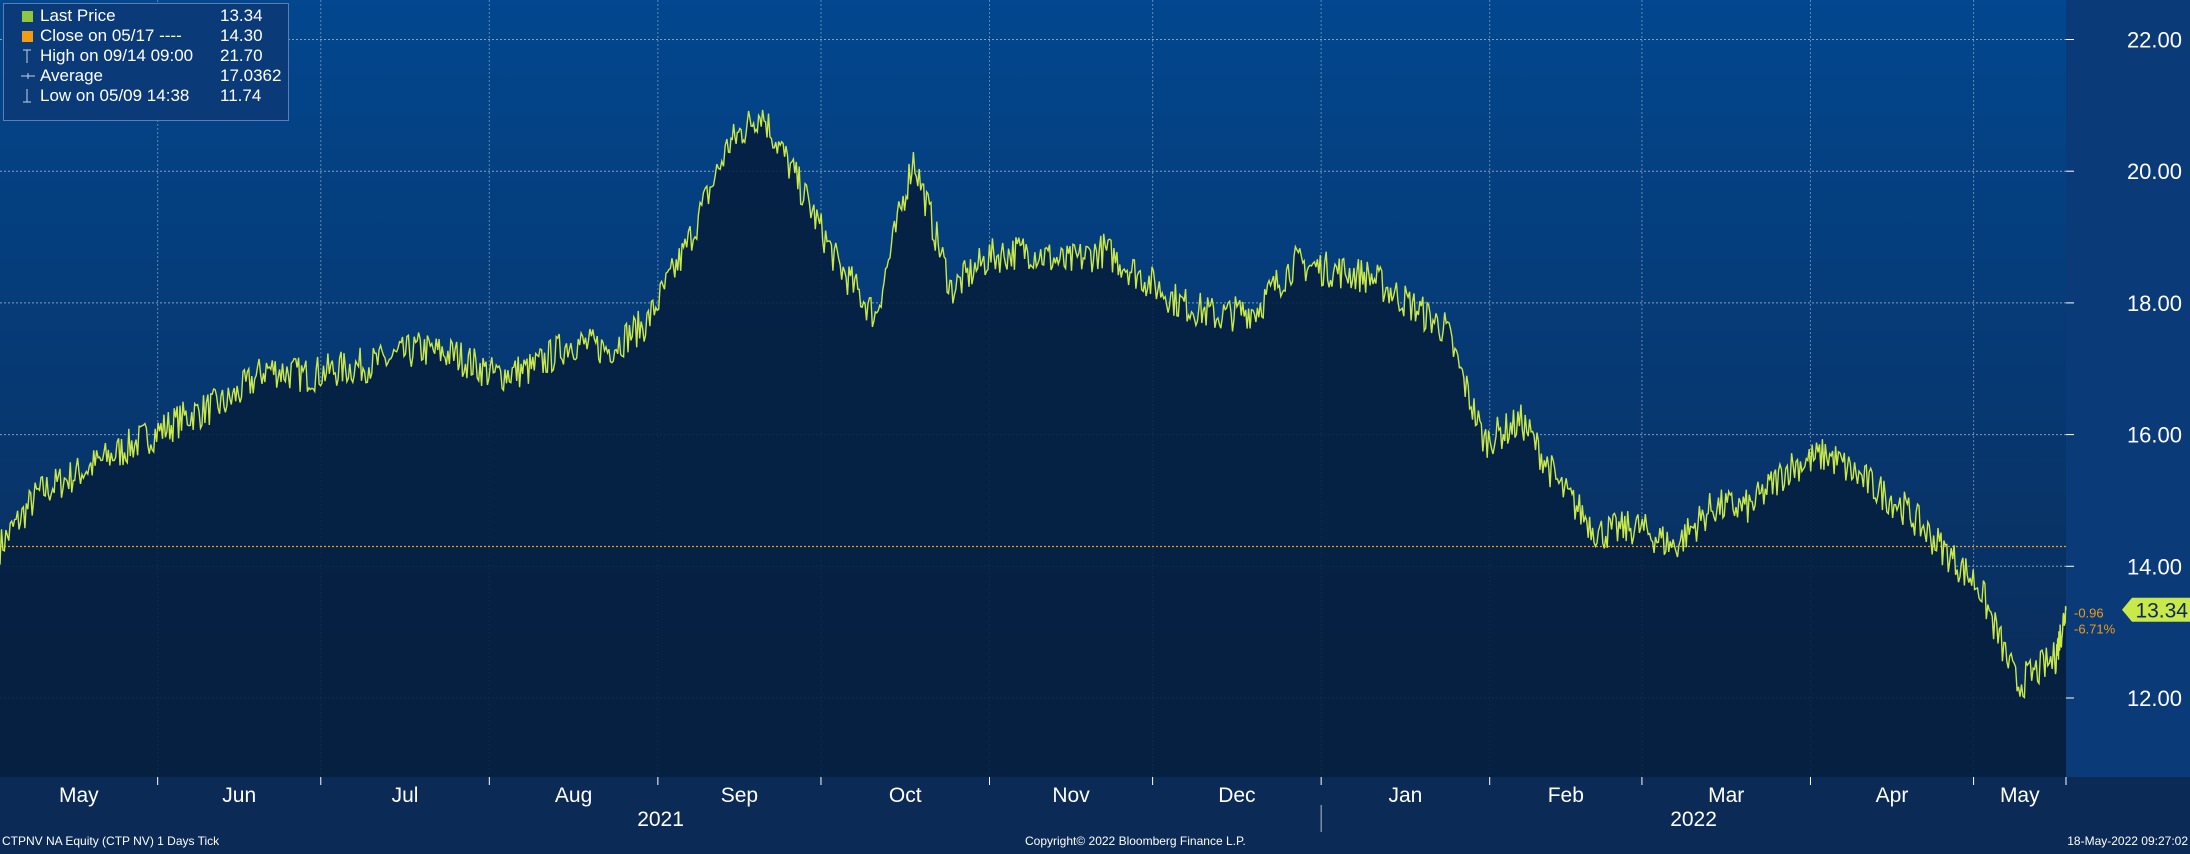 The height and width of the screenshot is (854, 2190). Describe the element at coordinates (2154, 698) in the screenshot. I see `y-tick-label: 12.00` at that location.